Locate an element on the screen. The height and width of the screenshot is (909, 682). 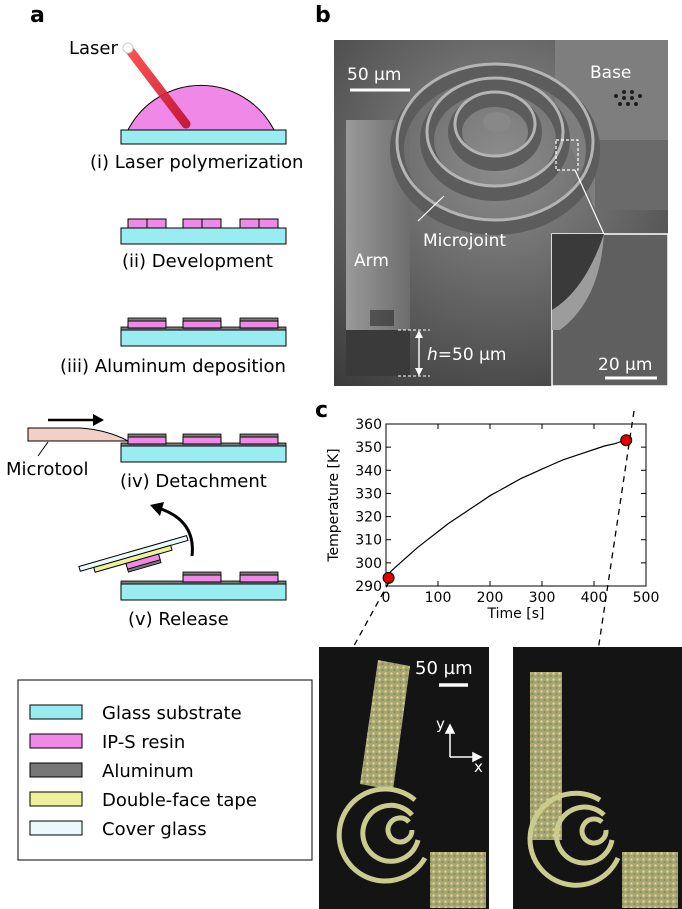
legend-swatch-cover is located at coordinates (56, 828).